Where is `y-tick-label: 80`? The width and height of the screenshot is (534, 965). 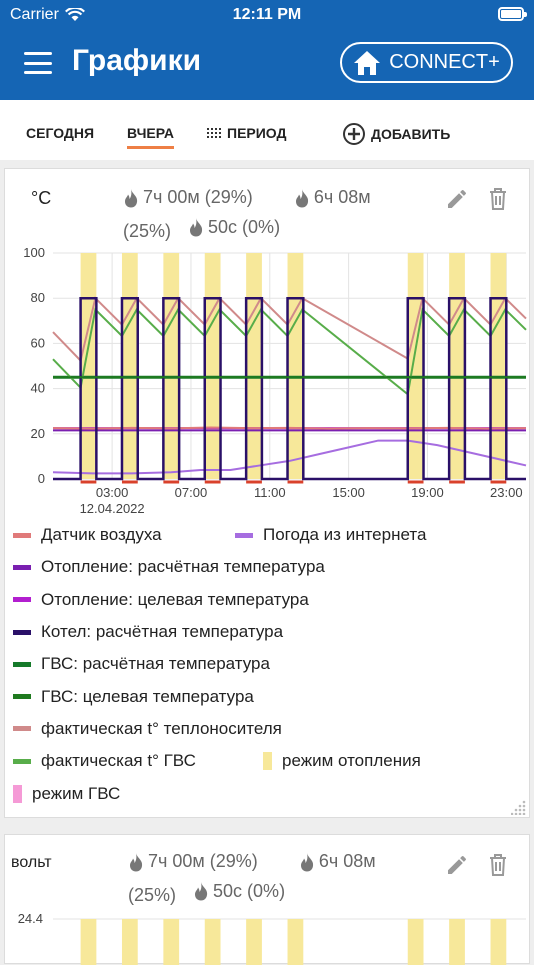
y-tick-label: 80 is located at coordinates (38, 297).